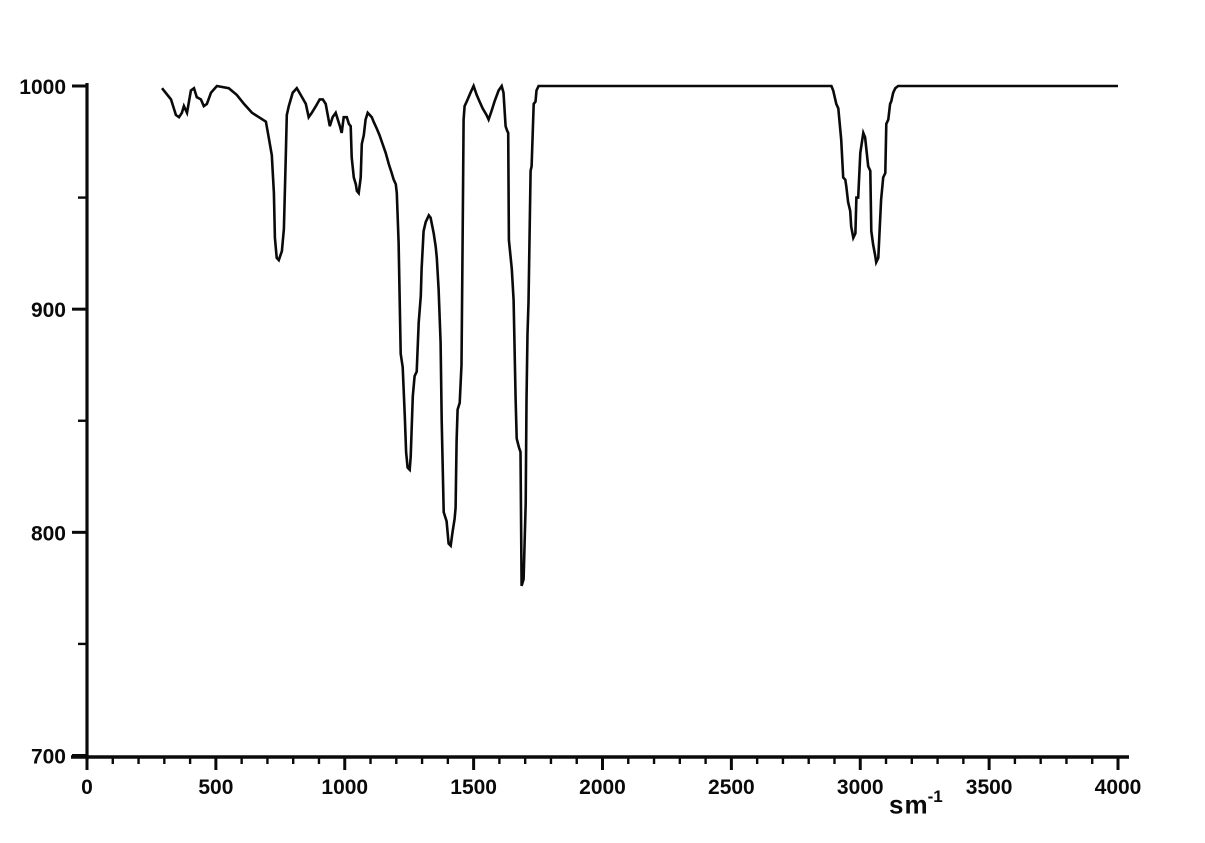 The width and height of the screenshot is (1205, 843). What do you see at coordinates (48, 533) in the screenshot?
I see `y-tick-label: 800` at bounding box center [48, 533].